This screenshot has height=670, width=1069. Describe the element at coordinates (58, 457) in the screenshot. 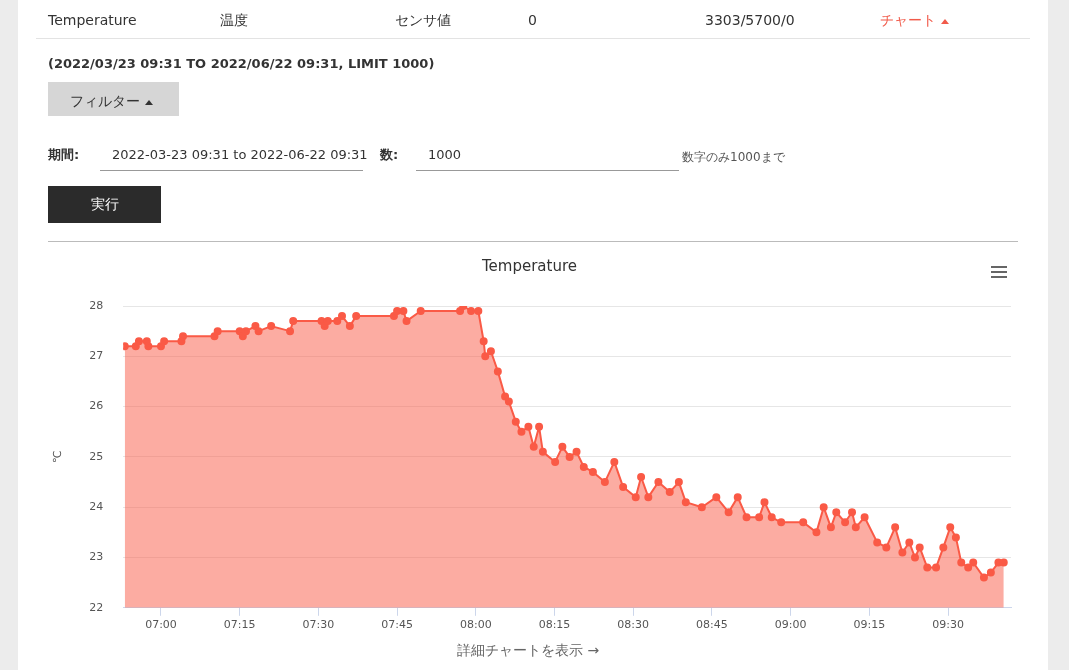

I see `y-axis-title: ℃` at that location.